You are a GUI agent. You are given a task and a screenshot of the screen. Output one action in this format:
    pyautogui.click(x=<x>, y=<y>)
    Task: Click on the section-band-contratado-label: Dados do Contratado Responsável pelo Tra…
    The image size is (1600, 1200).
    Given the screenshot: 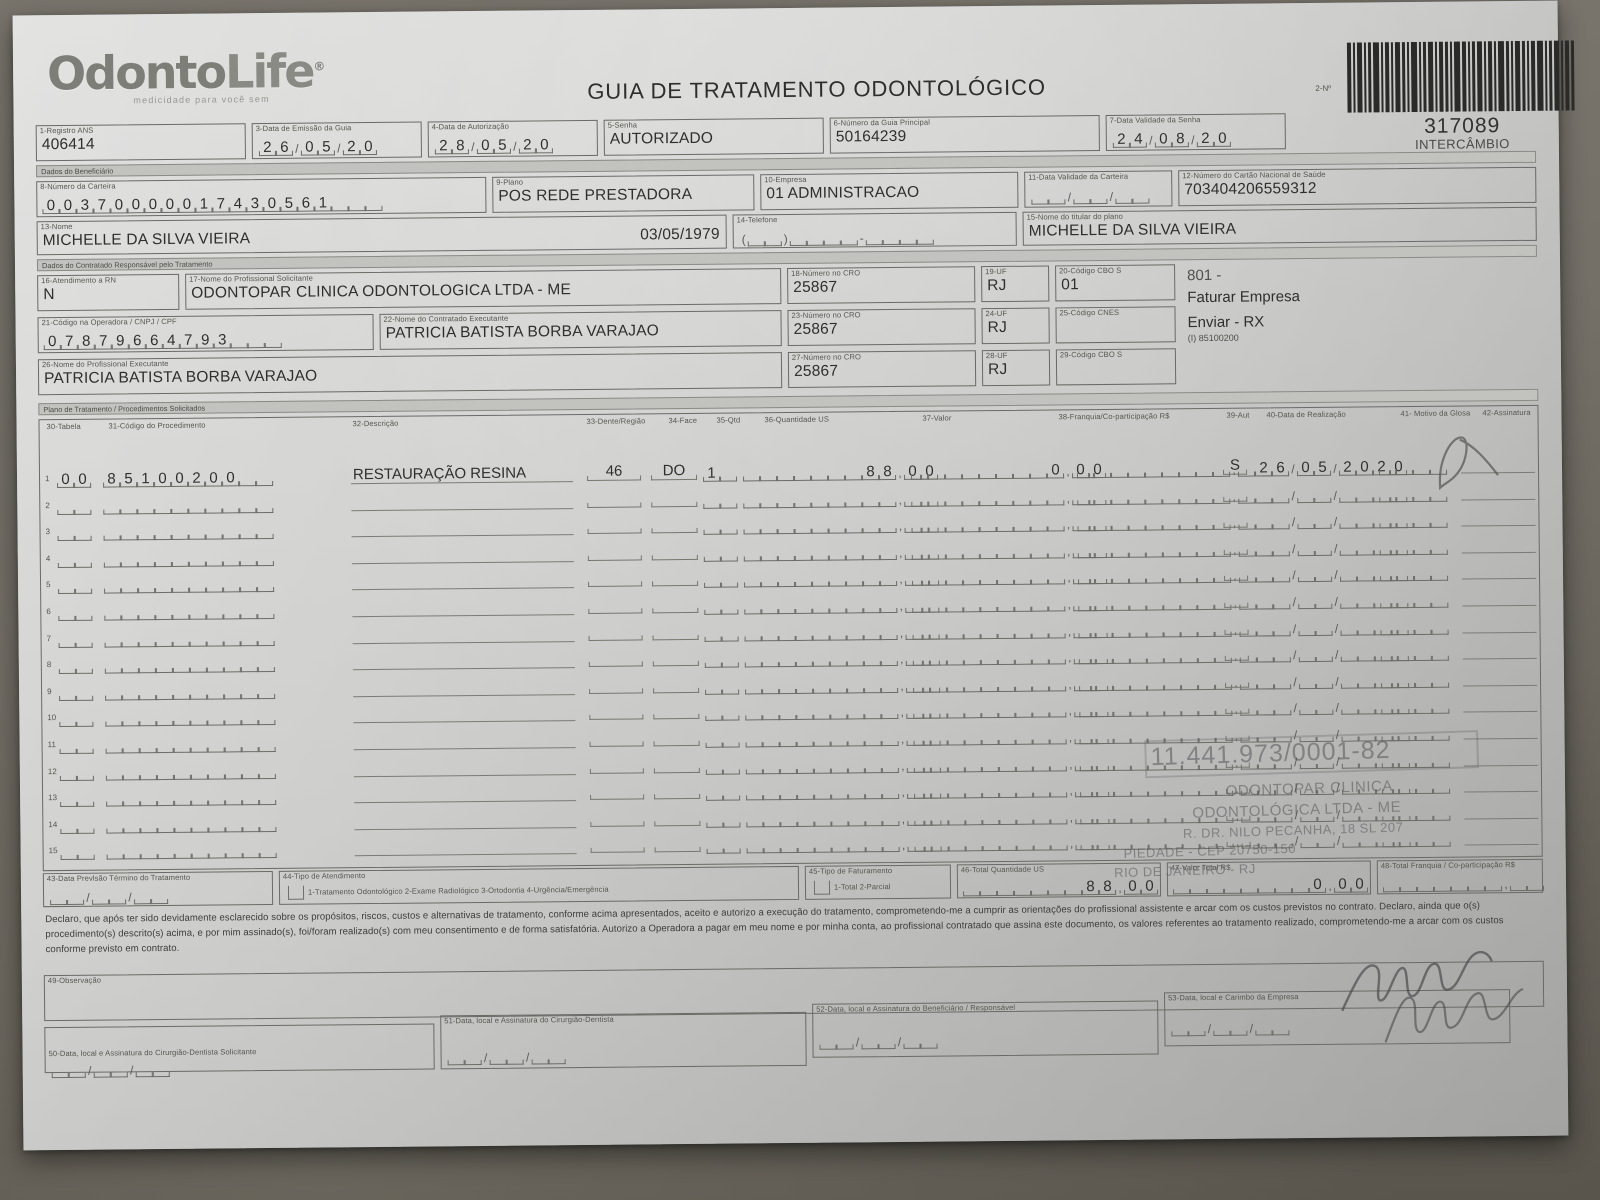 What is the action you would take?
    pyautogui.click(x=127, y=264)
    